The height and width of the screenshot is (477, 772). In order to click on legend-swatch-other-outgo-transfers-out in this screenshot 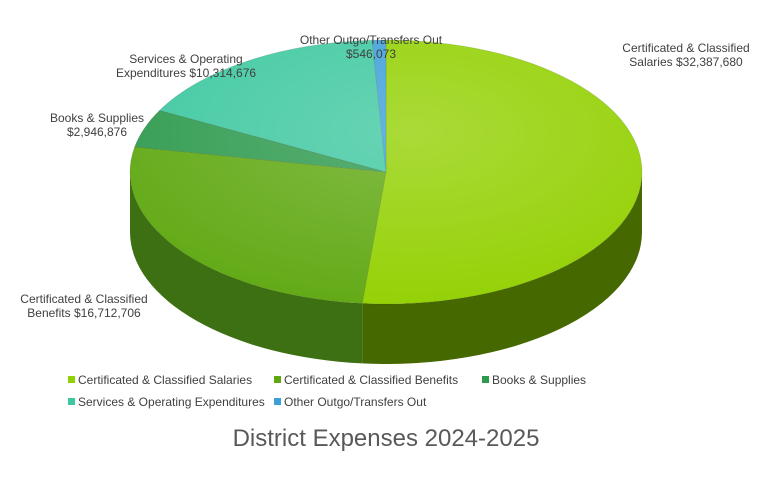, I will do `click(277, 401)`.